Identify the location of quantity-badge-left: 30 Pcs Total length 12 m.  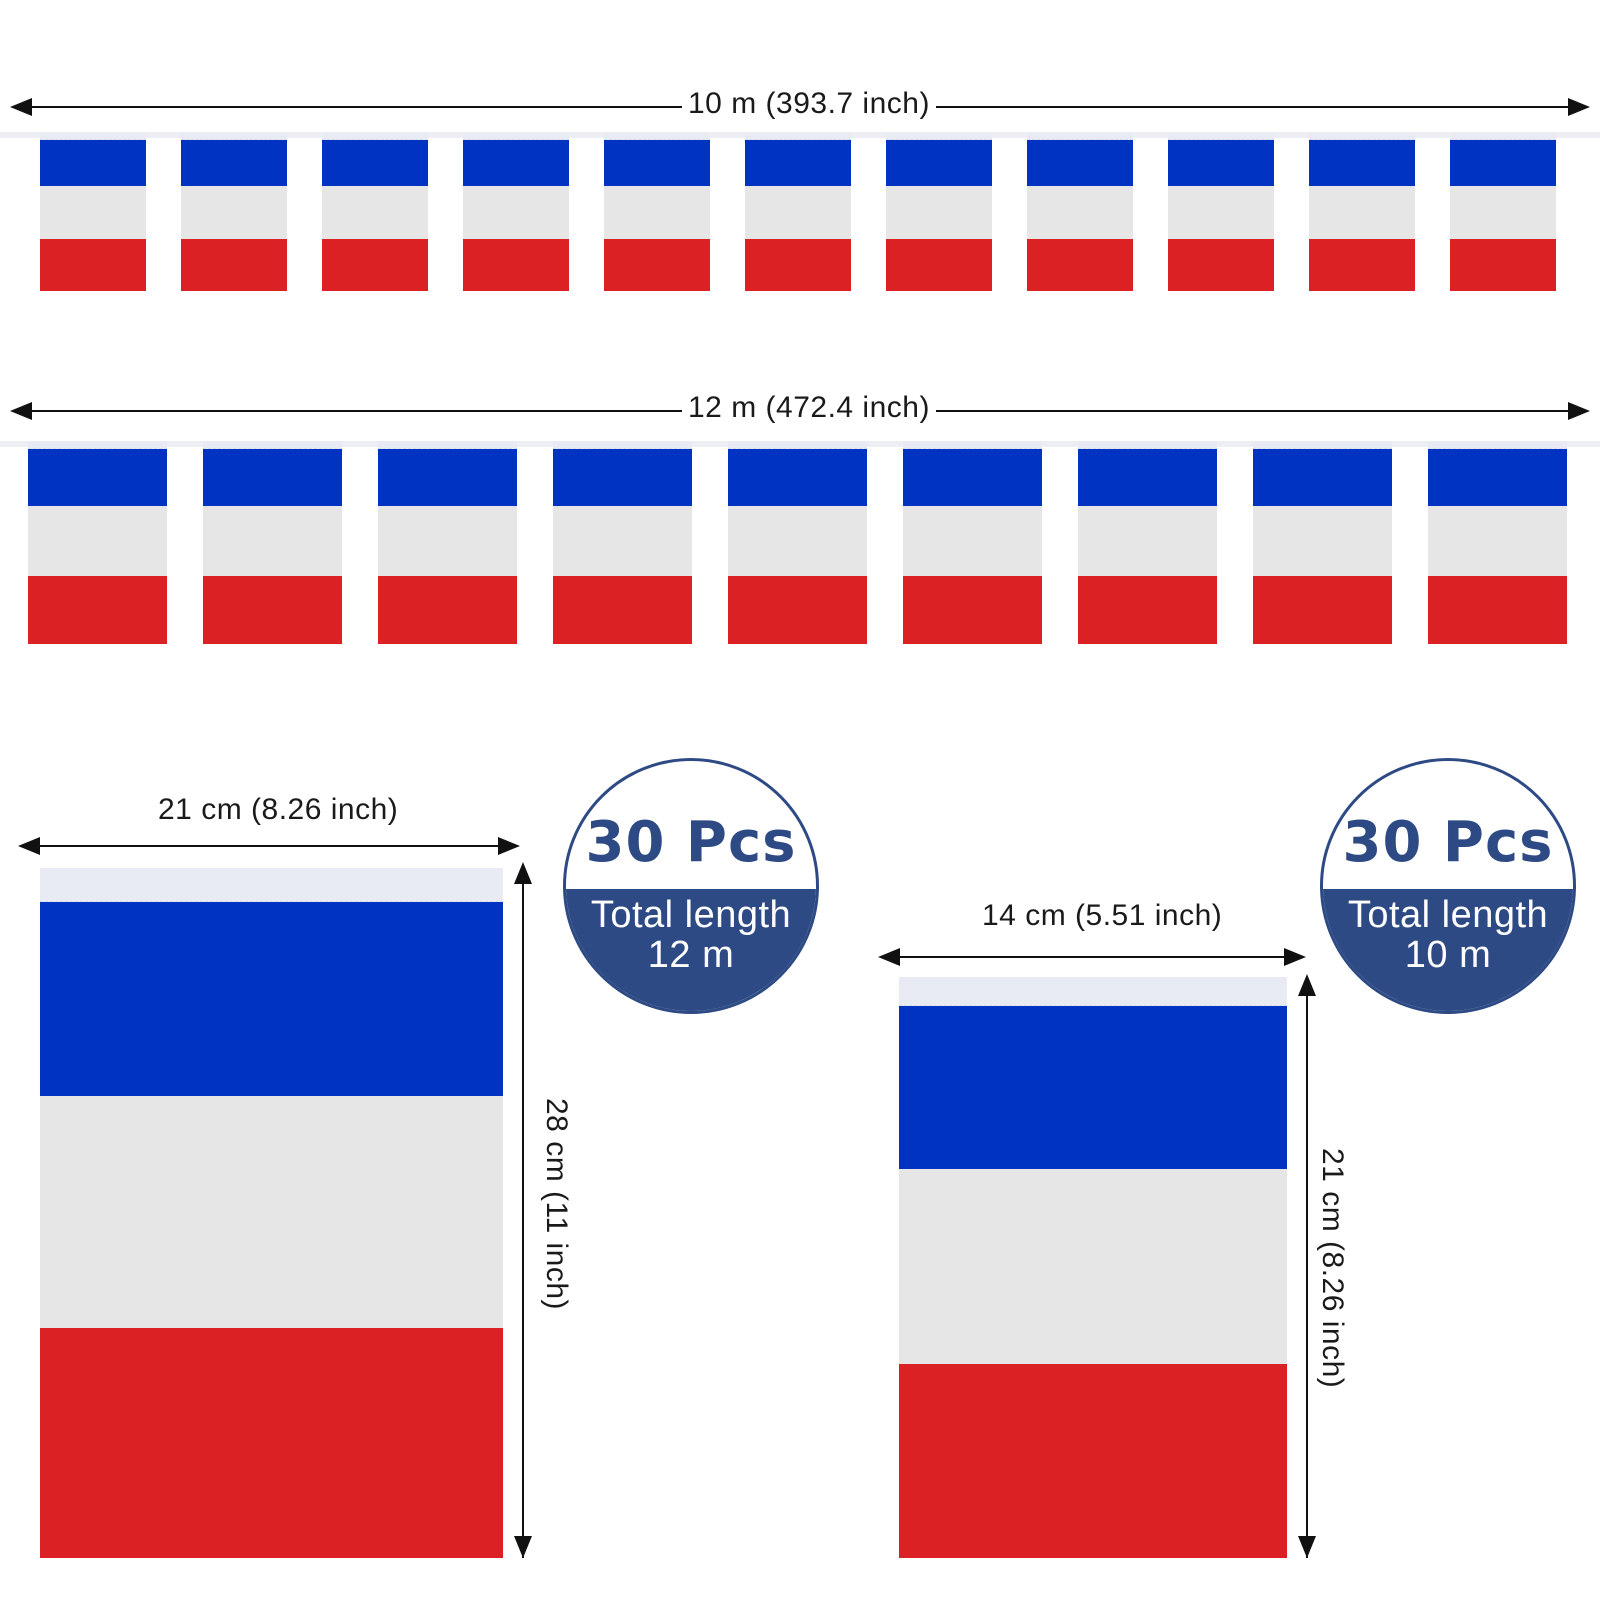
(691, 886).